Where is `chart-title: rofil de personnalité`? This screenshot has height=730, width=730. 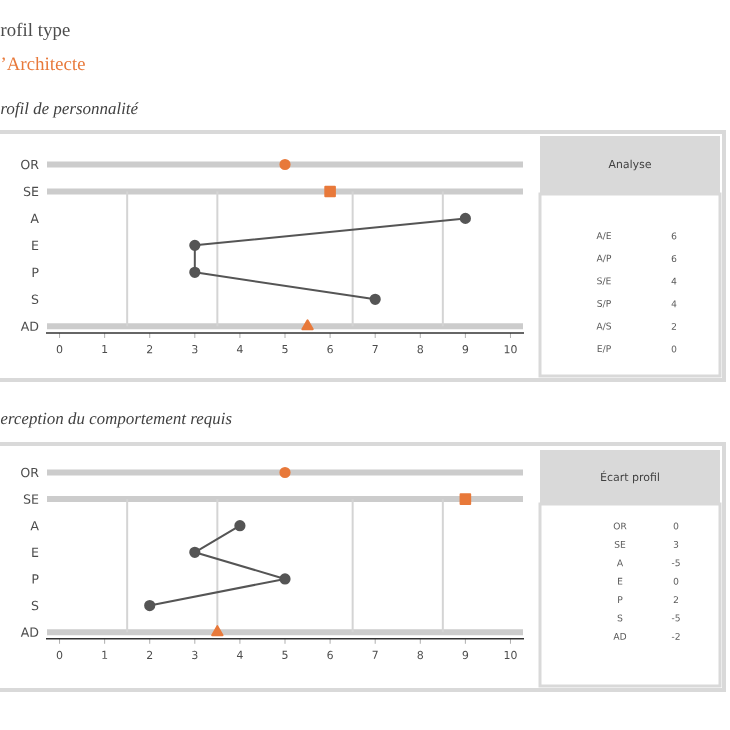 chart-title: rofil de personnalité is located at coordinates (70, 110).